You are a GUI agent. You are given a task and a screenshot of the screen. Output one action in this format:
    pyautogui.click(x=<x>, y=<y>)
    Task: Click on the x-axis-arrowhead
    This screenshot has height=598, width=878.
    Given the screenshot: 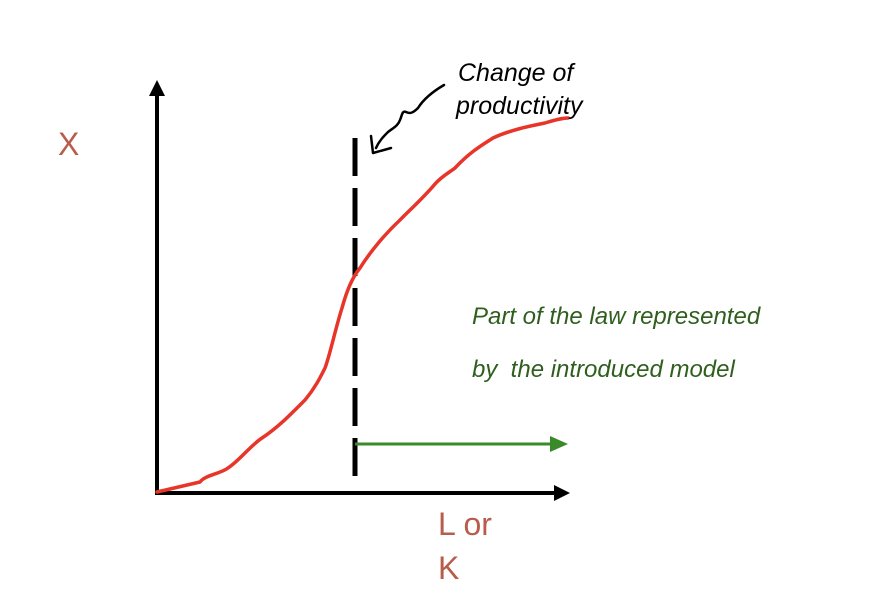 What is the action you would take?
    pyautogui.click(x=562, y=493)
    